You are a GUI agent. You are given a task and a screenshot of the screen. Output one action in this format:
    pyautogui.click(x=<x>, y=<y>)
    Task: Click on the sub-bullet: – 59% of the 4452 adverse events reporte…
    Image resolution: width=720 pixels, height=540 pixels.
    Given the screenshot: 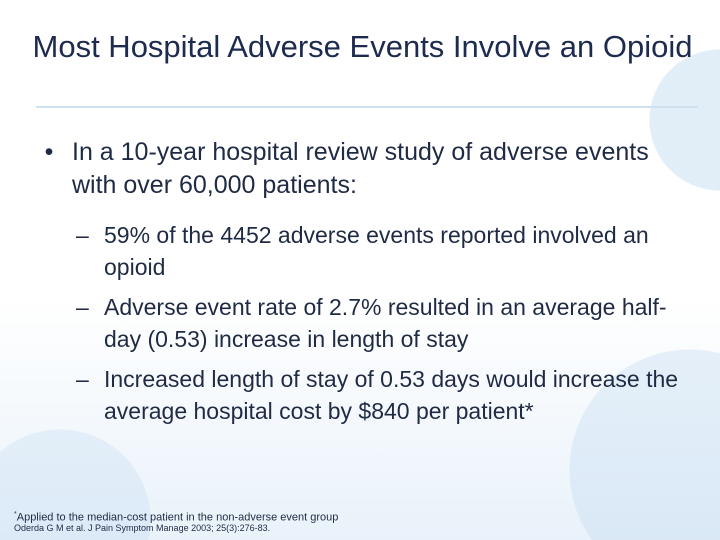 What is the action you would take?
    pyautogui.click(x=386, y=251)
    